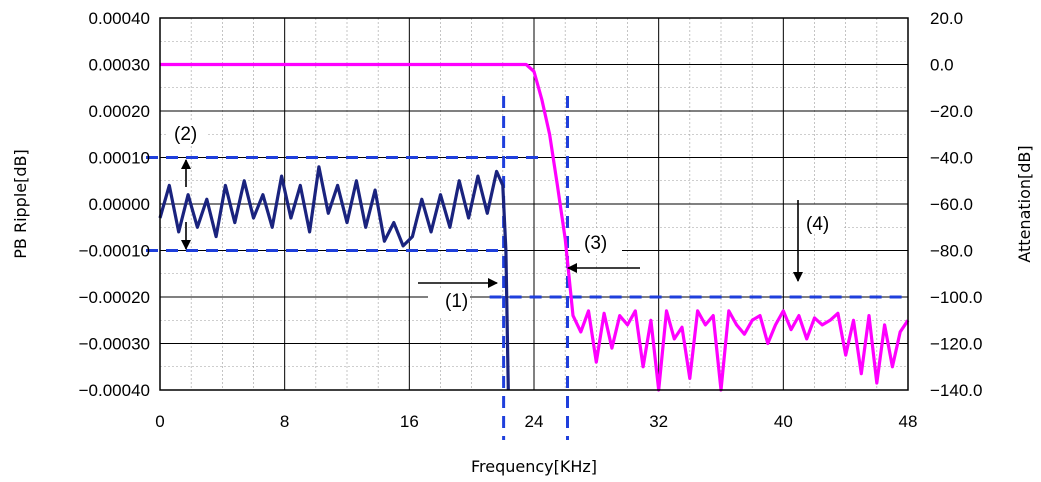  What do you see at coordinates (956, 390) in the screenshot?
I see `right-y-tick-label: −140.0` at bounding box center [956, 390].